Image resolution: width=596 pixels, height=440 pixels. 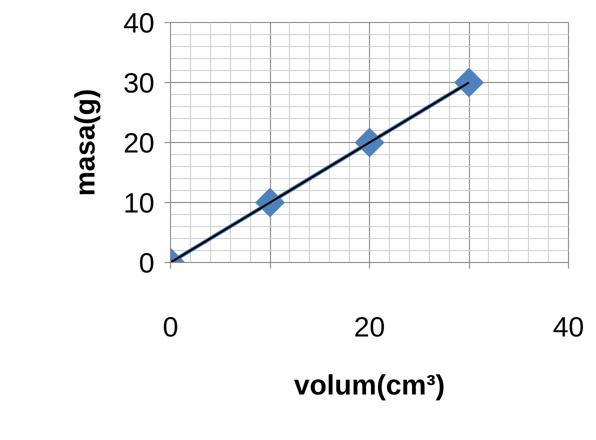 What do you see at coordinates (139, 83) in the screenshot?
I see `y-tick-label: 30` at bounding box center [139, 83].